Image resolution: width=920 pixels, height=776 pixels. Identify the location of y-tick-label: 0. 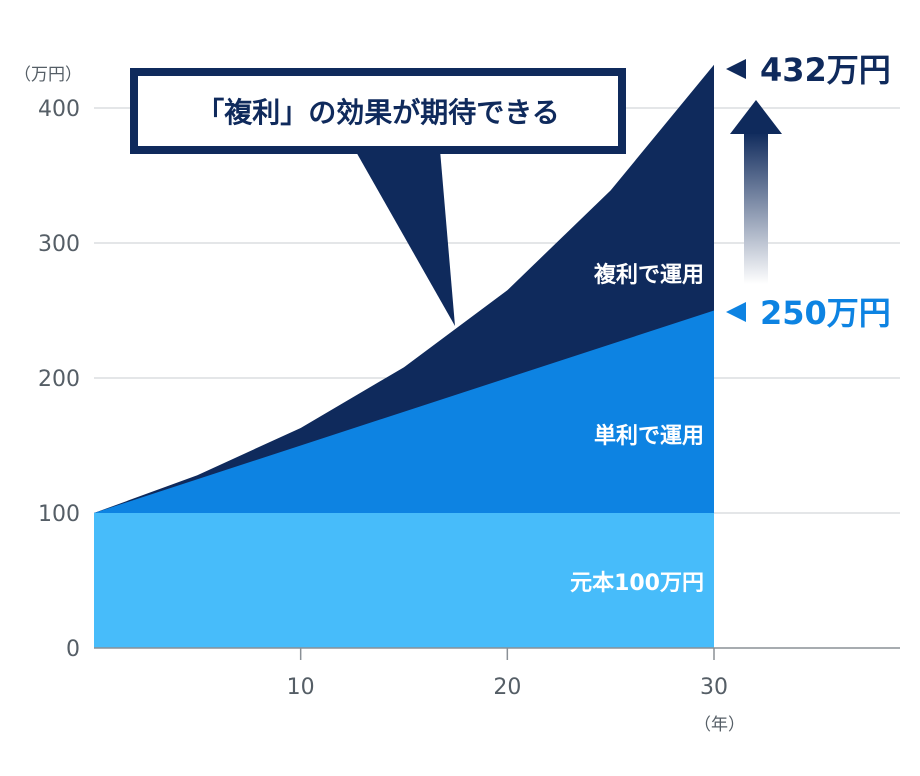
(73, 649).